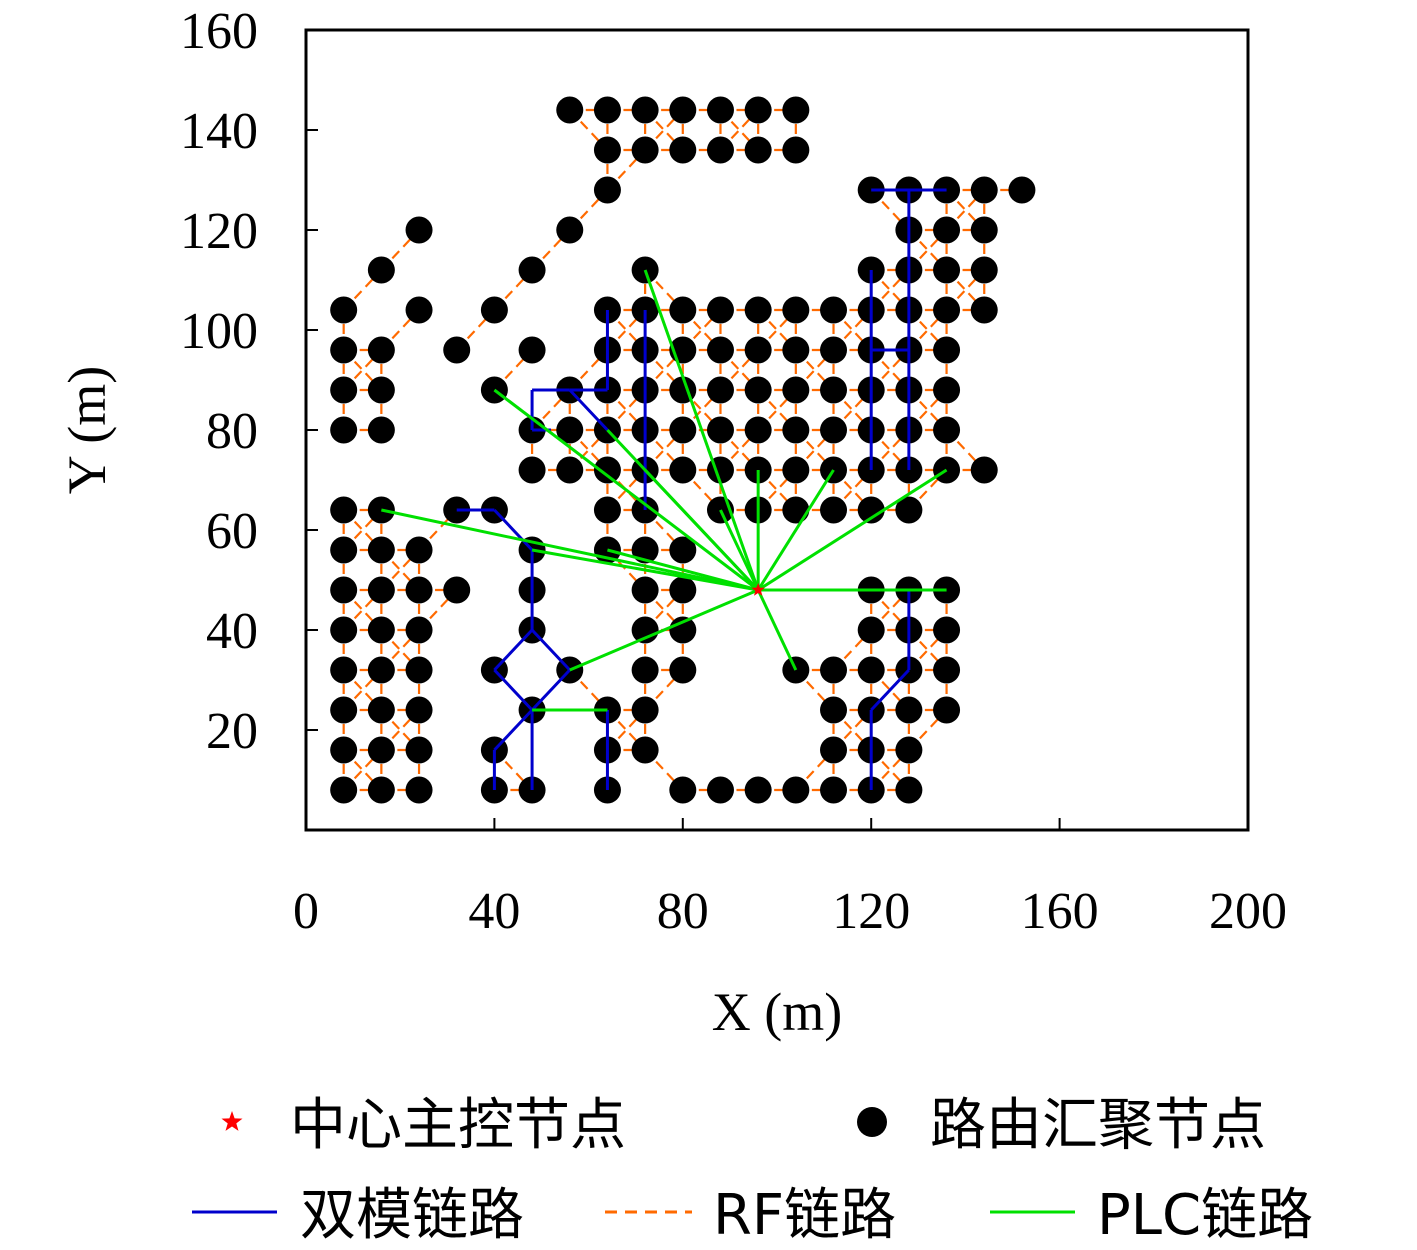  I want to click on x-tick-label: 200, so click(1248, 911).